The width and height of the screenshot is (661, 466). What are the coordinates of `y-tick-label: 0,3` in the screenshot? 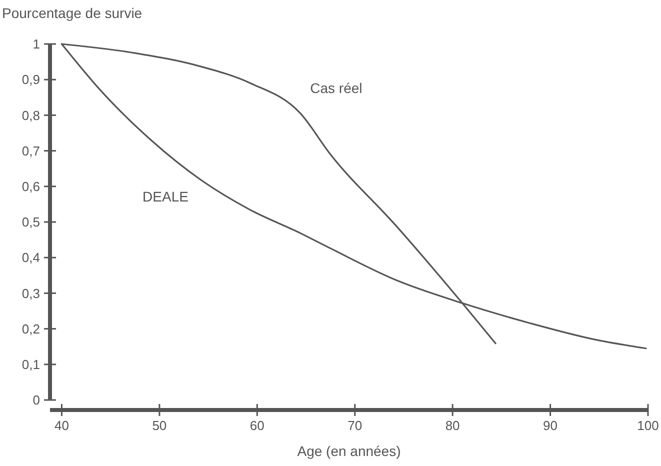 It's located at (31, 293).